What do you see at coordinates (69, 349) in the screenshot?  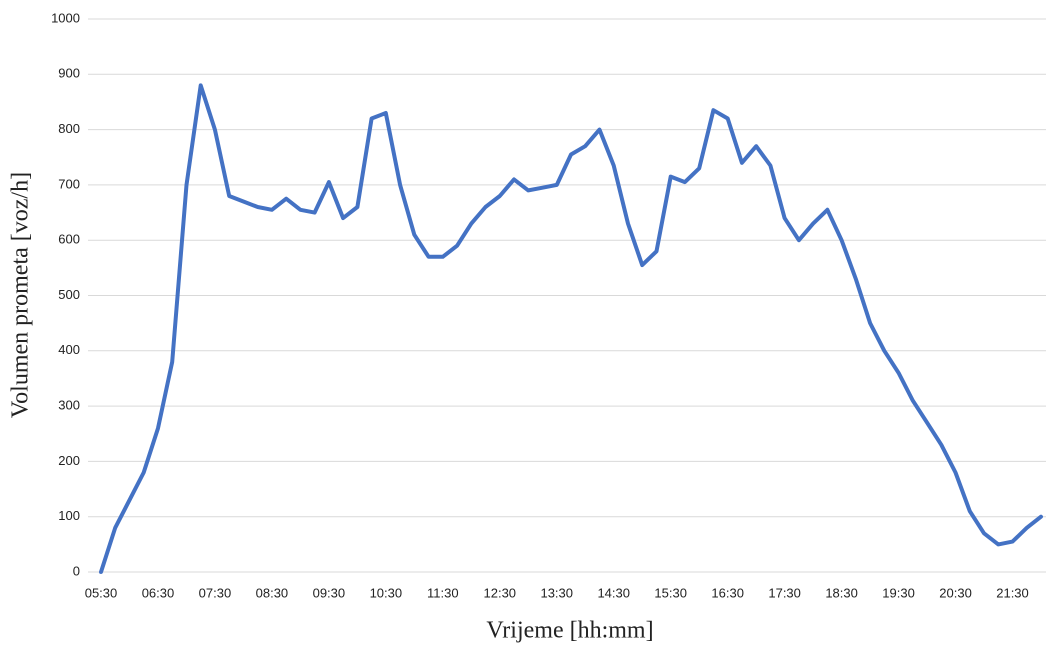 I see `y-tick-label: 400` at bounding box center [69, 349].